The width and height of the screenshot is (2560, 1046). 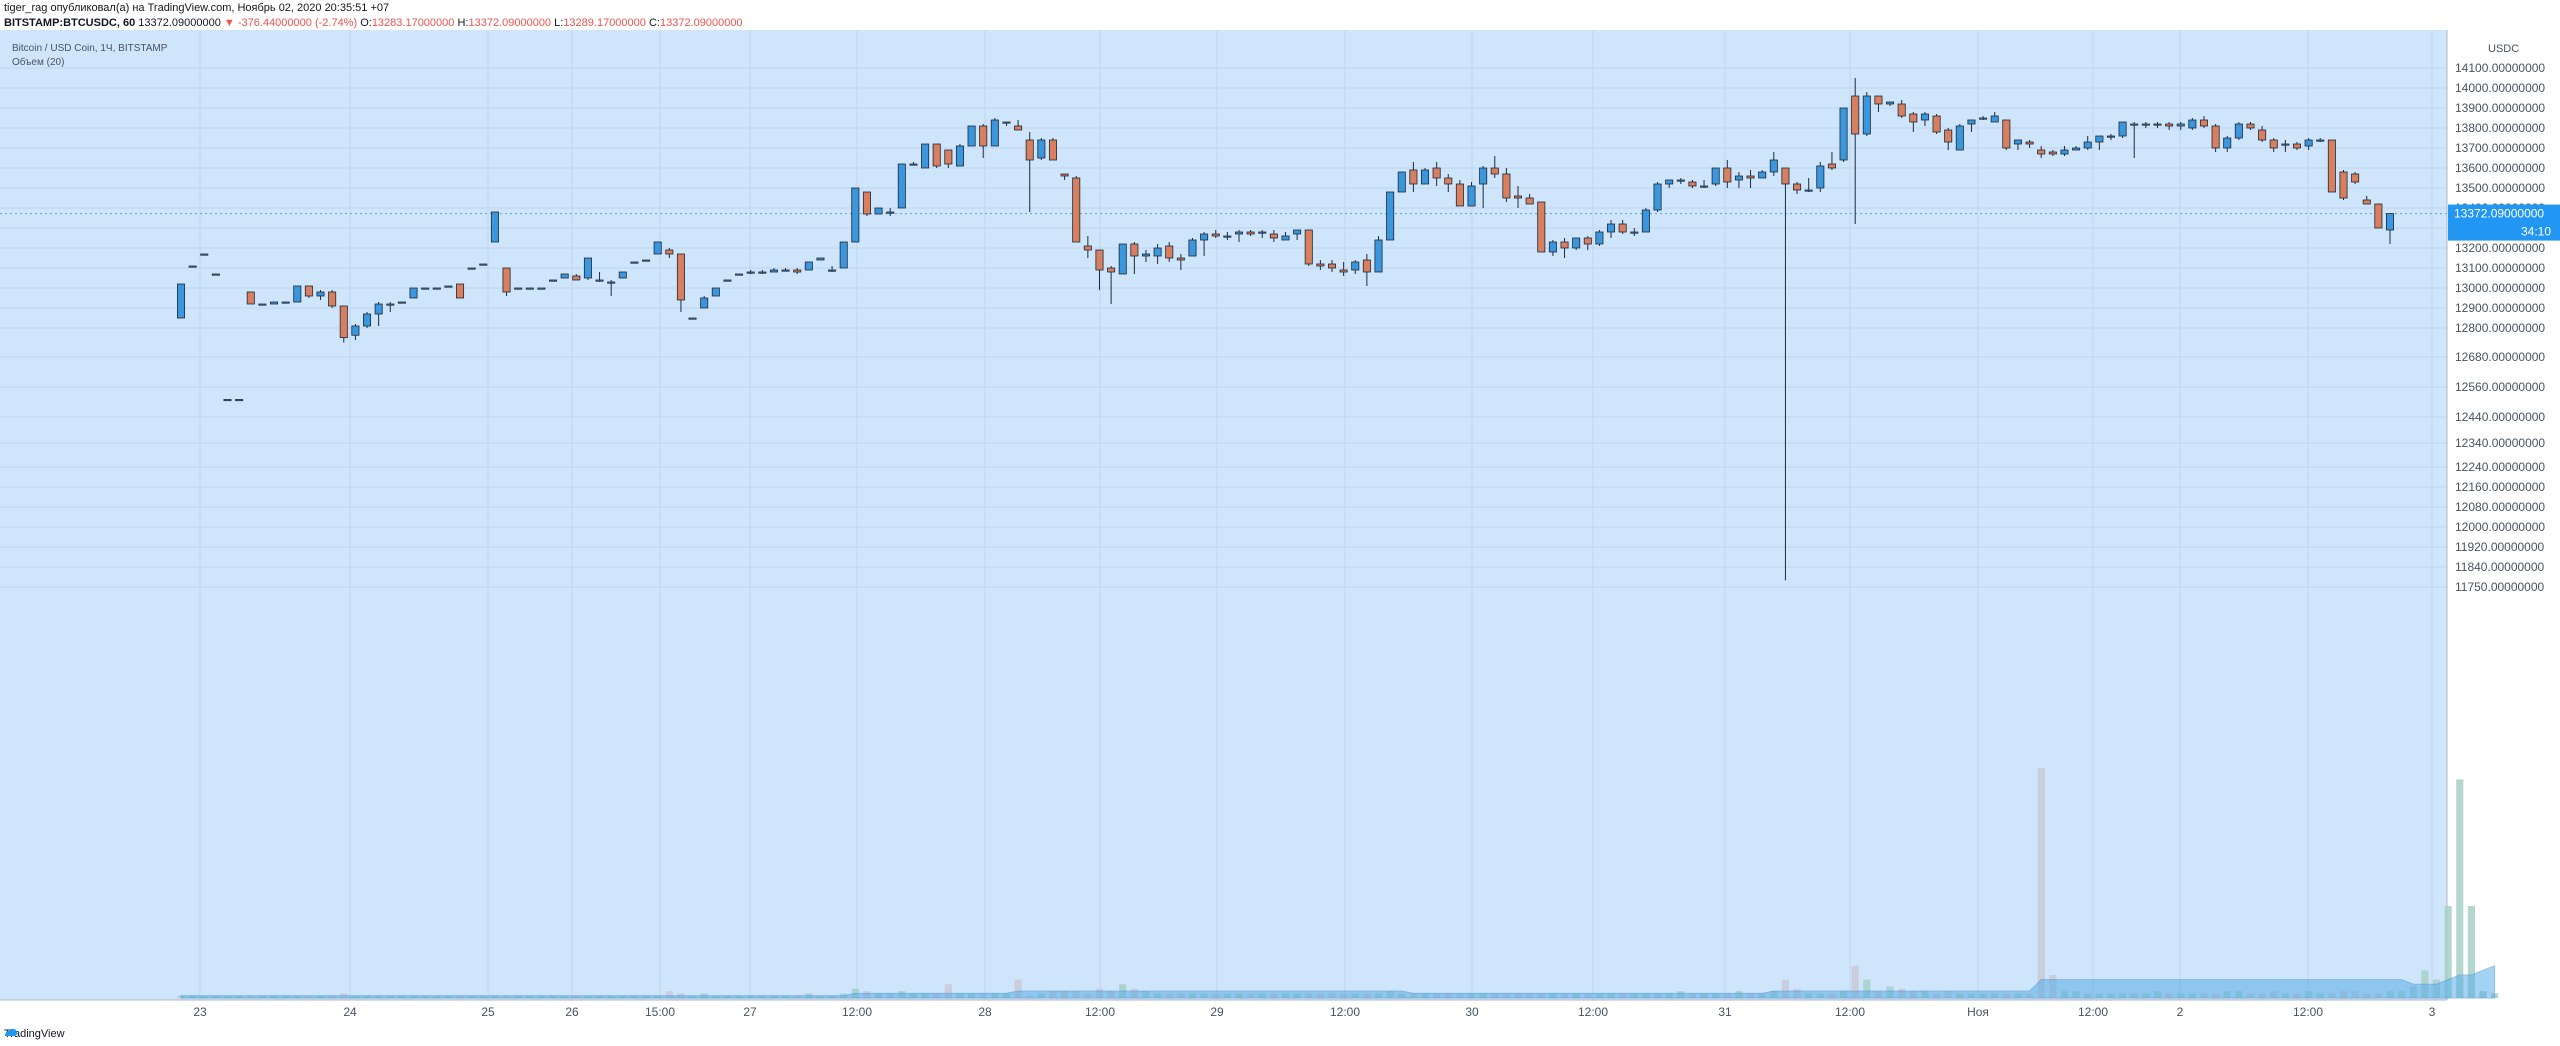 What do you see at coordinates (2500, 417) in the screenshot?
I see `price-tick-label: 12440.00000000` at bounding box center [2500, 417].